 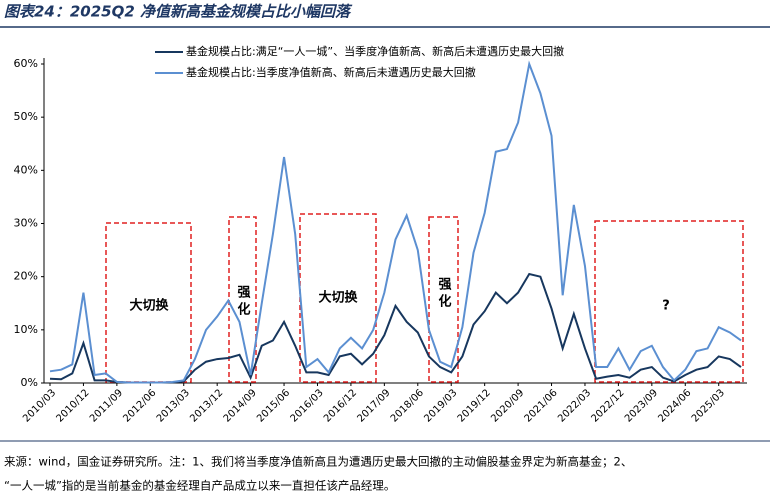 I want to click on y-tick-label: 40%, so click(x=26, y=169).